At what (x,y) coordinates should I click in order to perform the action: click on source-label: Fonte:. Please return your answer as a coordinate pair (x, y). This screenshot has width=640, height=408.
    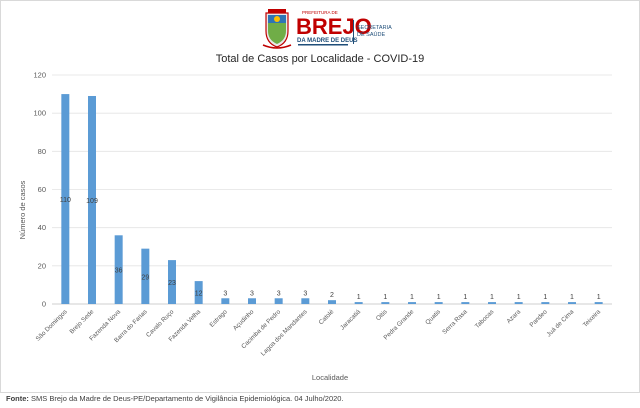
    Looking at the image, I should click on (17, 398).